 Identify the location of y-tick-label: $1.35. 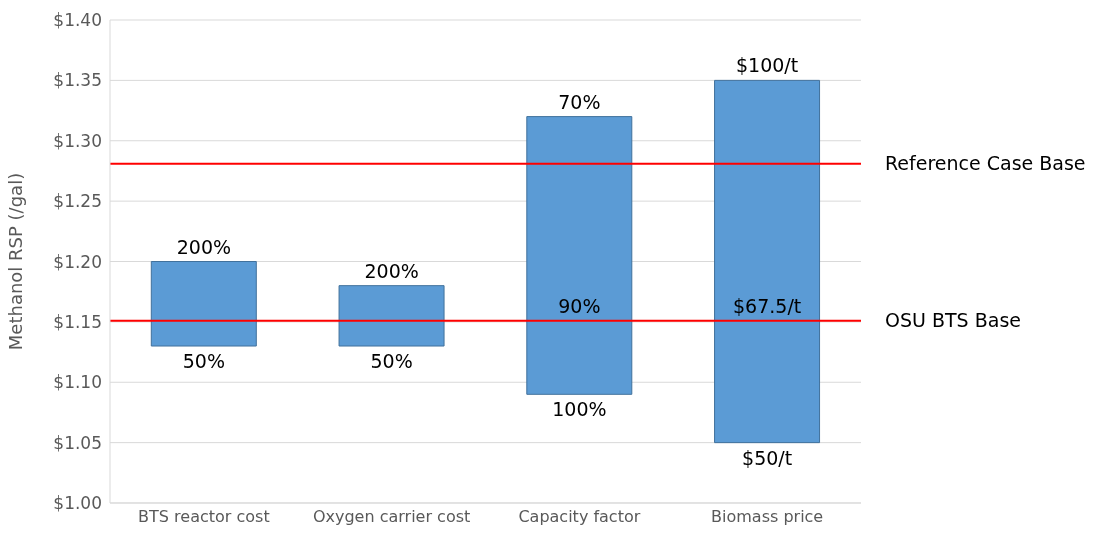
(77, 80).